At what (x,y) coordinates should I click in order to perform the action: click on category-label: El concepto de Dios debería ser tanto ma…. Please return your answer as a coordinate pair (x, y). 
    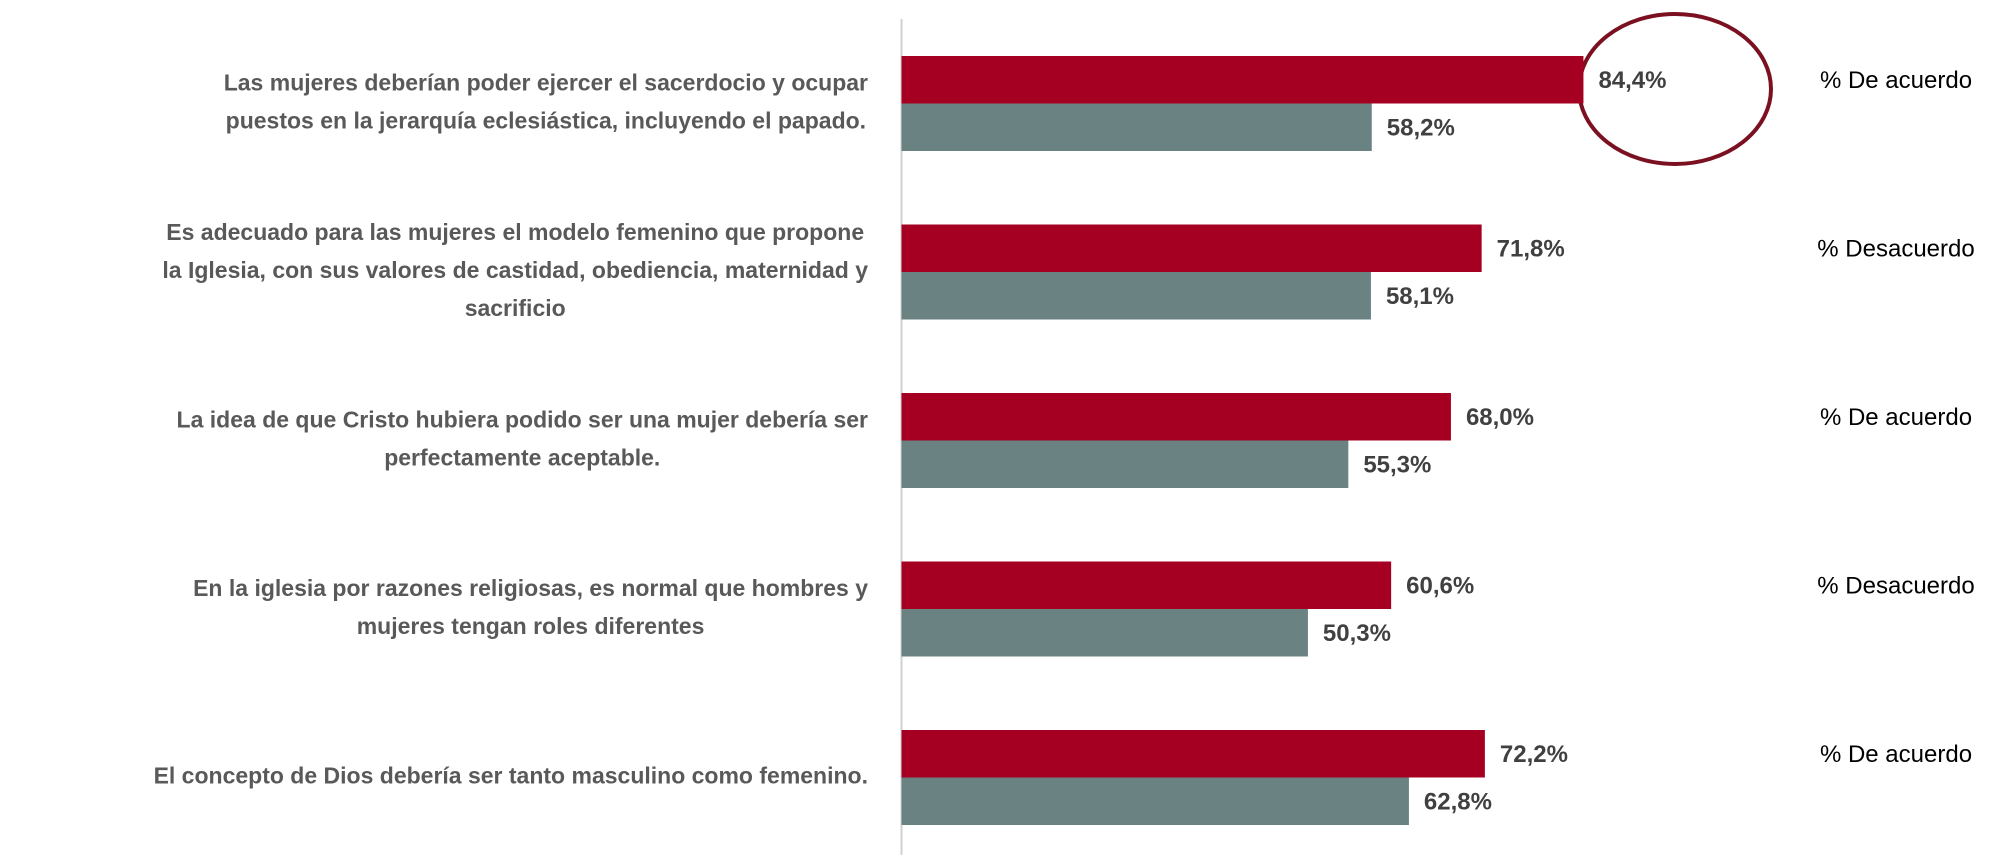
    Looking at the image, I should click on (511, 776).